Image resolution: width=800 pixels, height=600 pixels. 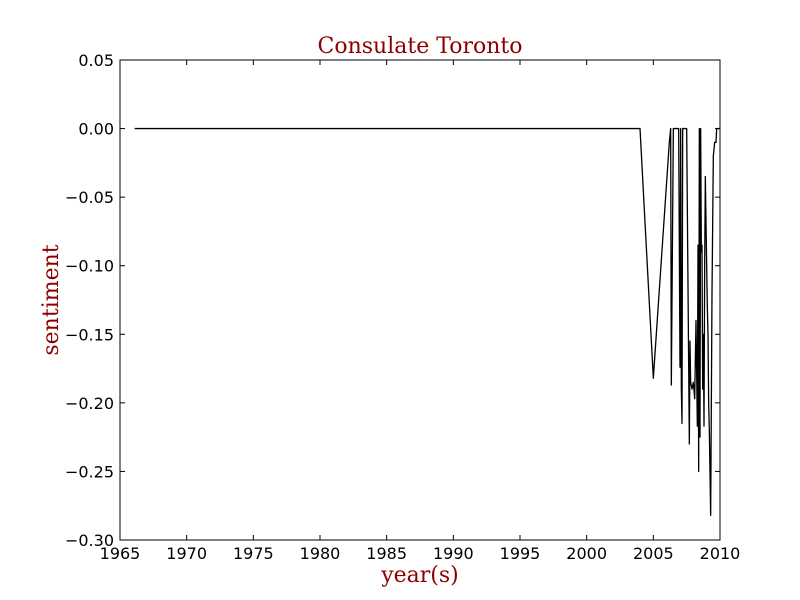 What do you see at coordinates (720, 553) in the screenshot?
I see `x-tick-label: 2010` at bounding box center [720, 553].